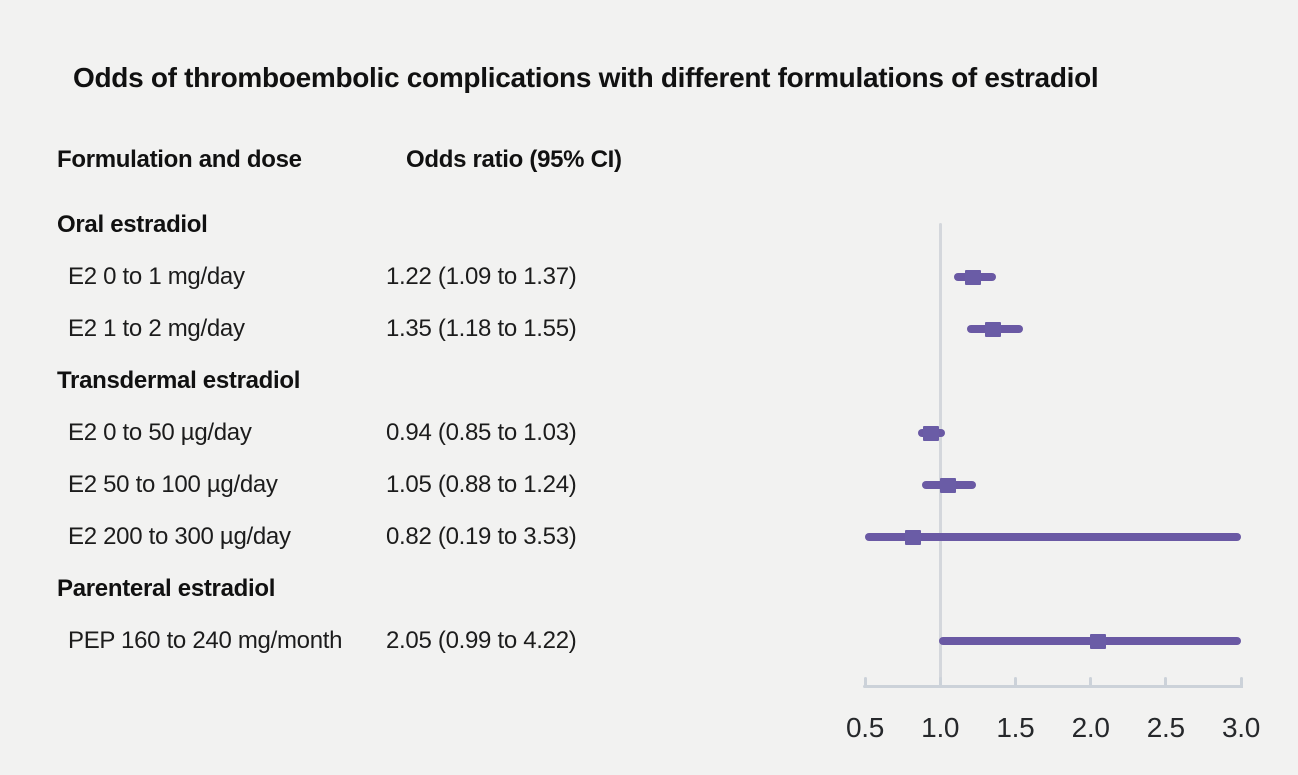 The height and width of the screenshot is (775, 1298). Describe the element at coordinates (179, 536) in the screenshot. I see `row-label: E2 200 to 300 µg/day` at that location.